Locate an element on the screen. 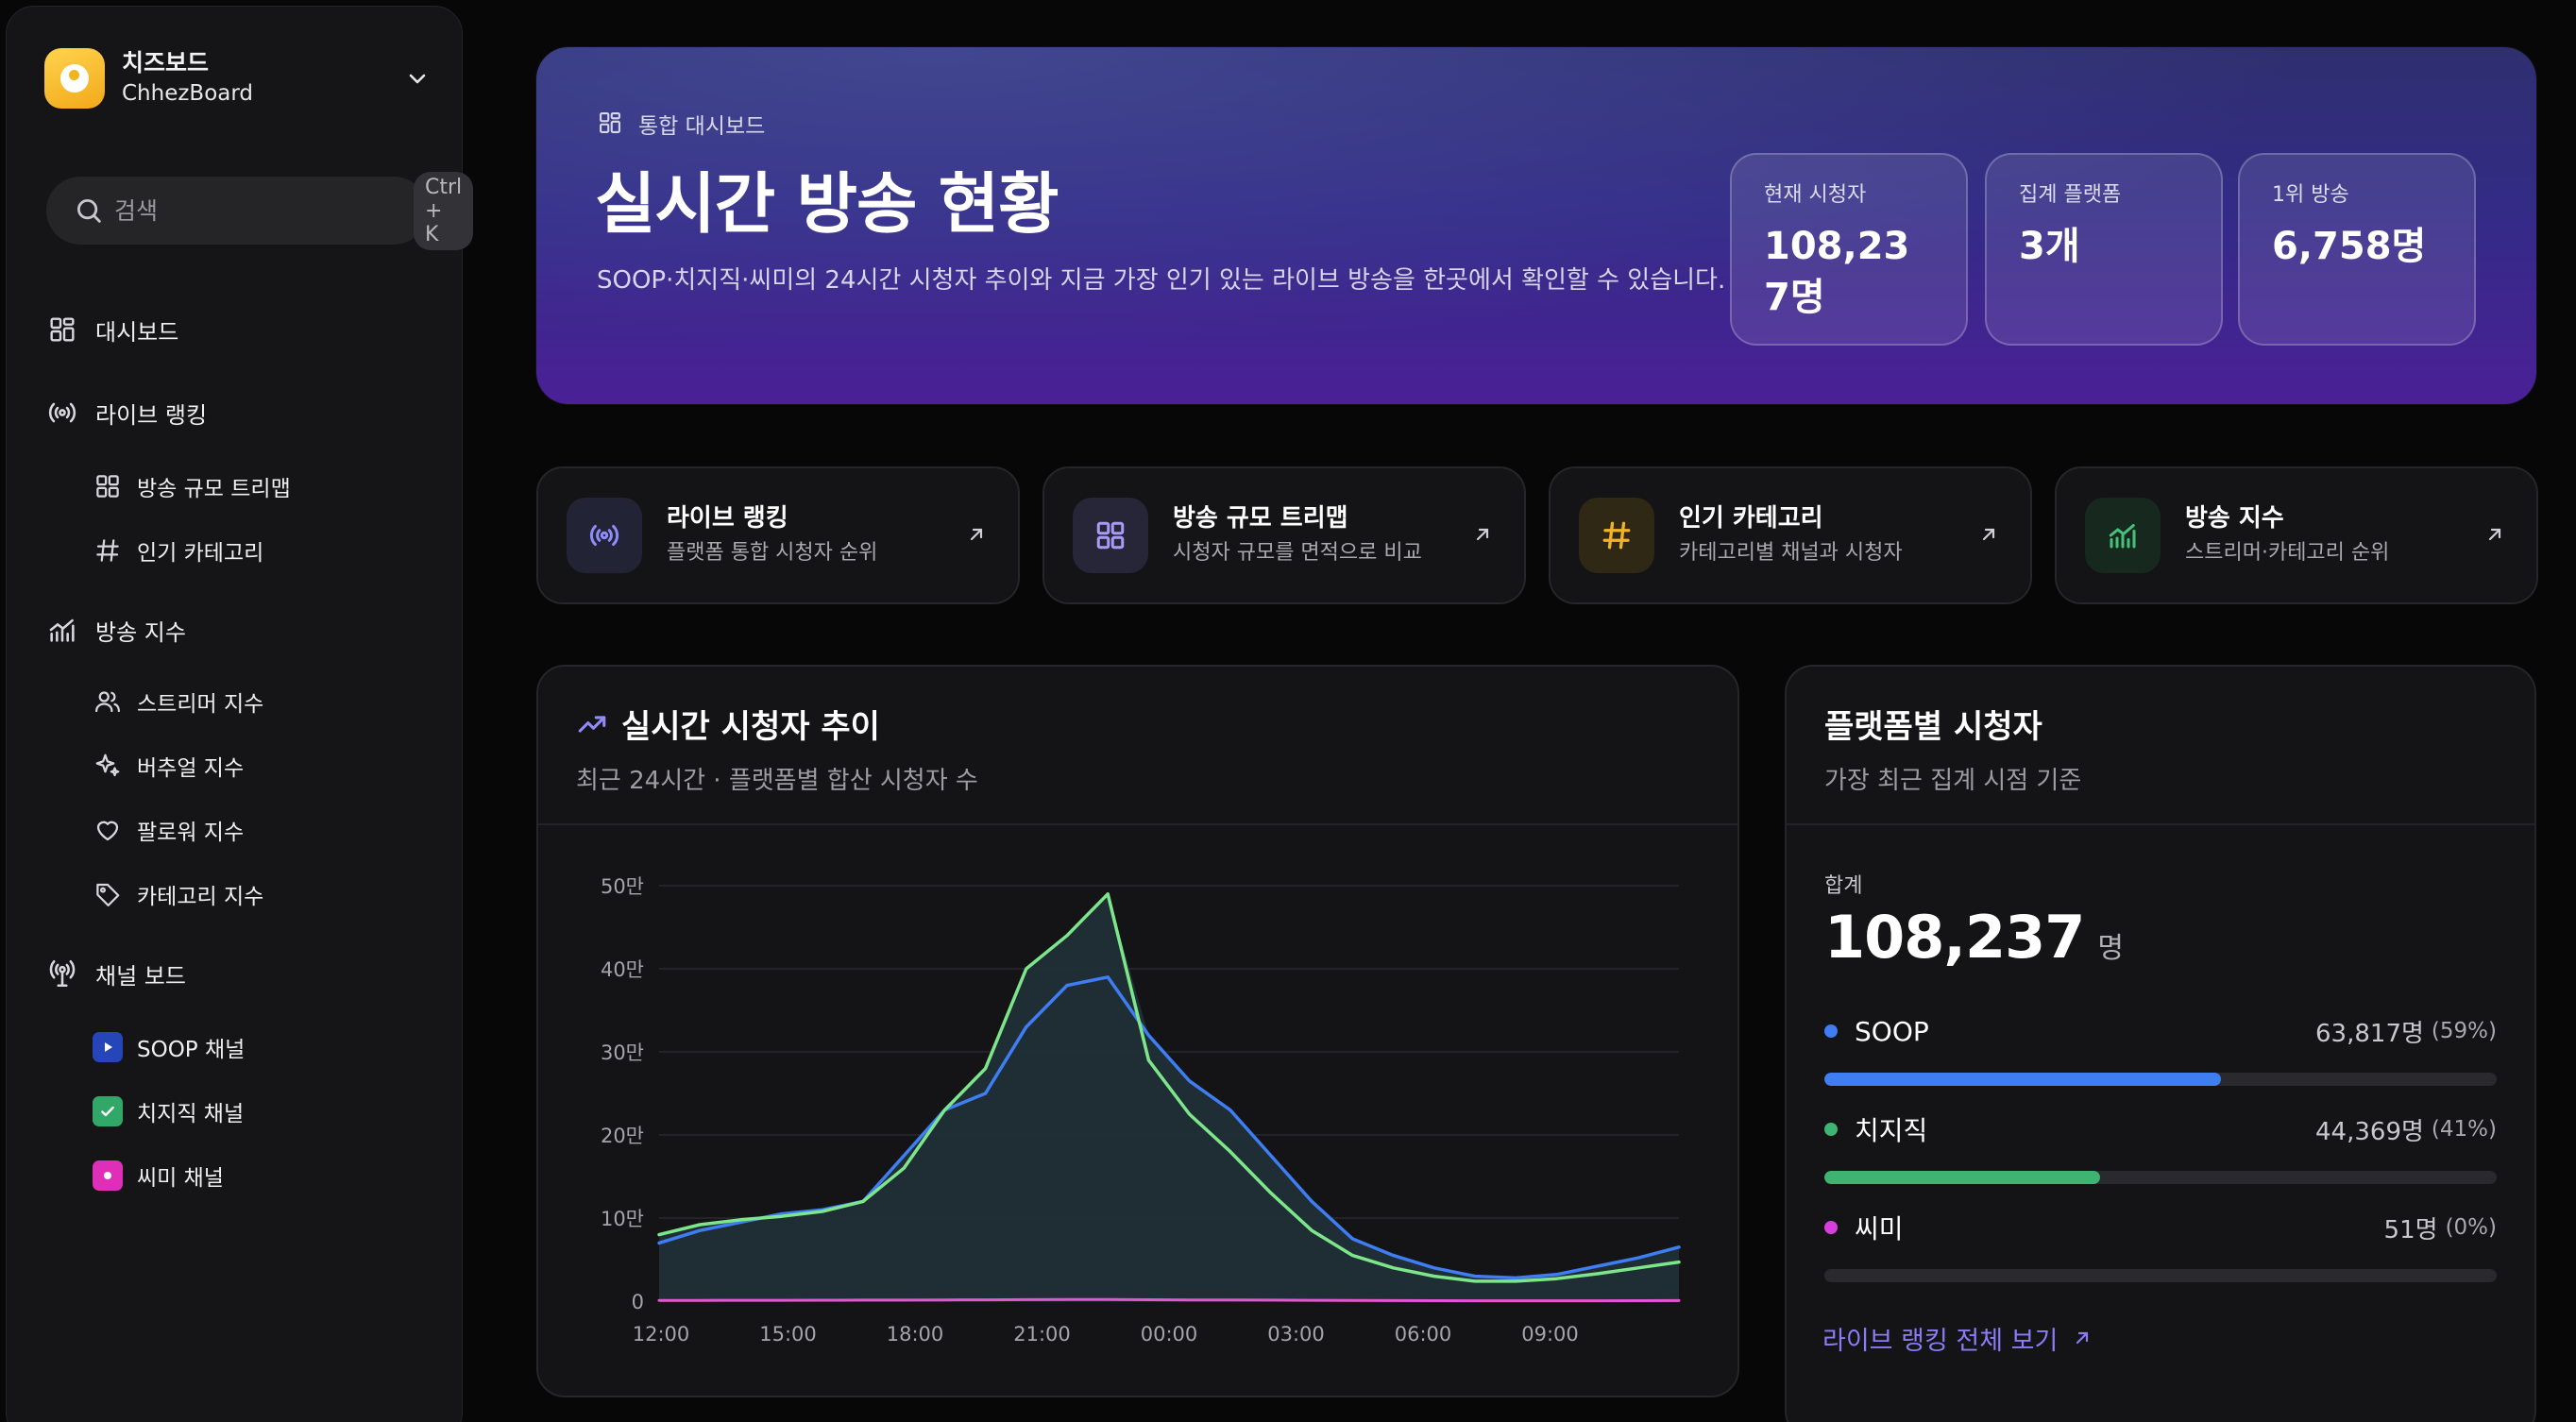 The image size is (2576, 1422). y-tick-label: 50만 is located at coordinates (622, 886).